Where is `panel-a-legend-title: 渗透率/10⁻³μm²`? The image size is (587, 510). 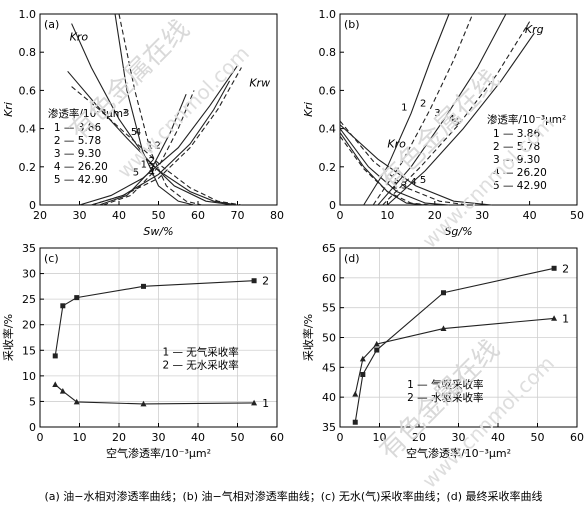
panel-a-legend-title: 渗透率/10⁻³μm² is located at coordinates (87, 113).